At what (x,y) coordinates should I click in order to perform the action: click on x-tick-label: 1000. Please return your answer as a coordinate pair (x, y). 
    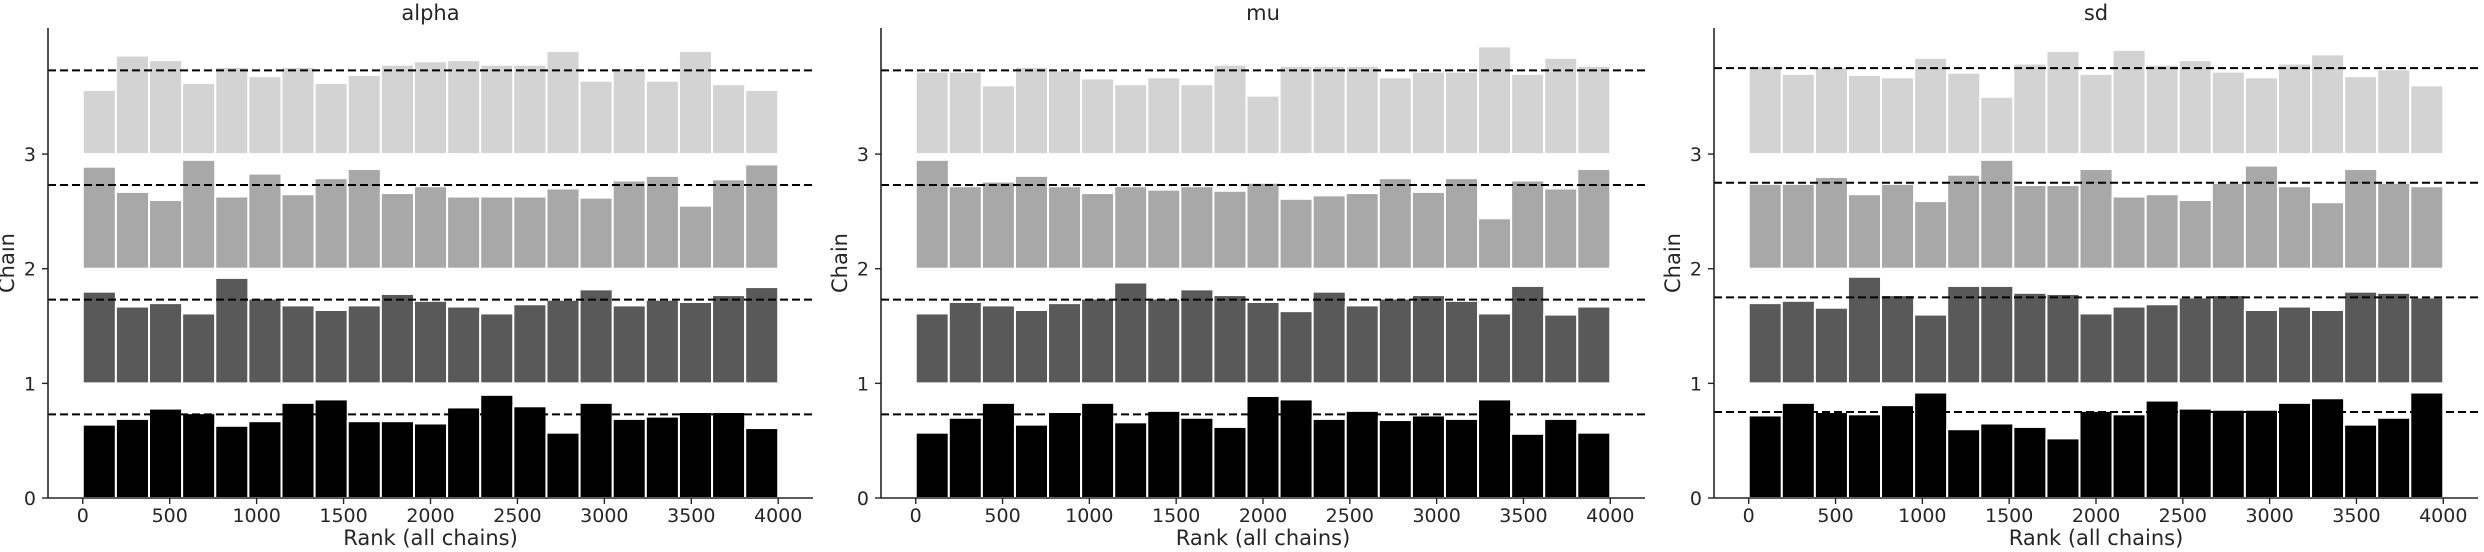
    Looking at the image, I should click on (1089, 516).